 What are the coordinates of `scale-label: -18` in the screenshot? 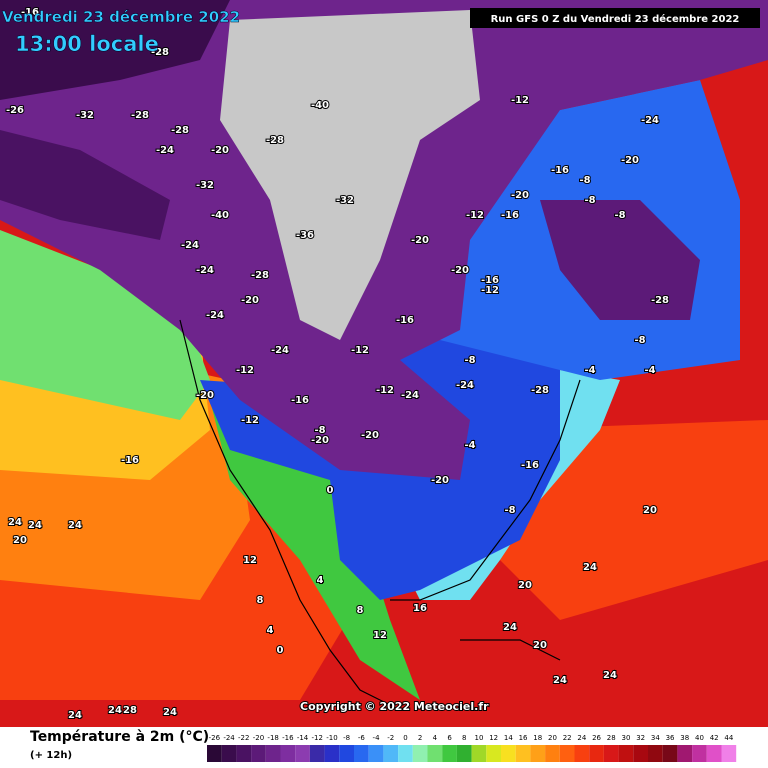 It's located at (272, 738).